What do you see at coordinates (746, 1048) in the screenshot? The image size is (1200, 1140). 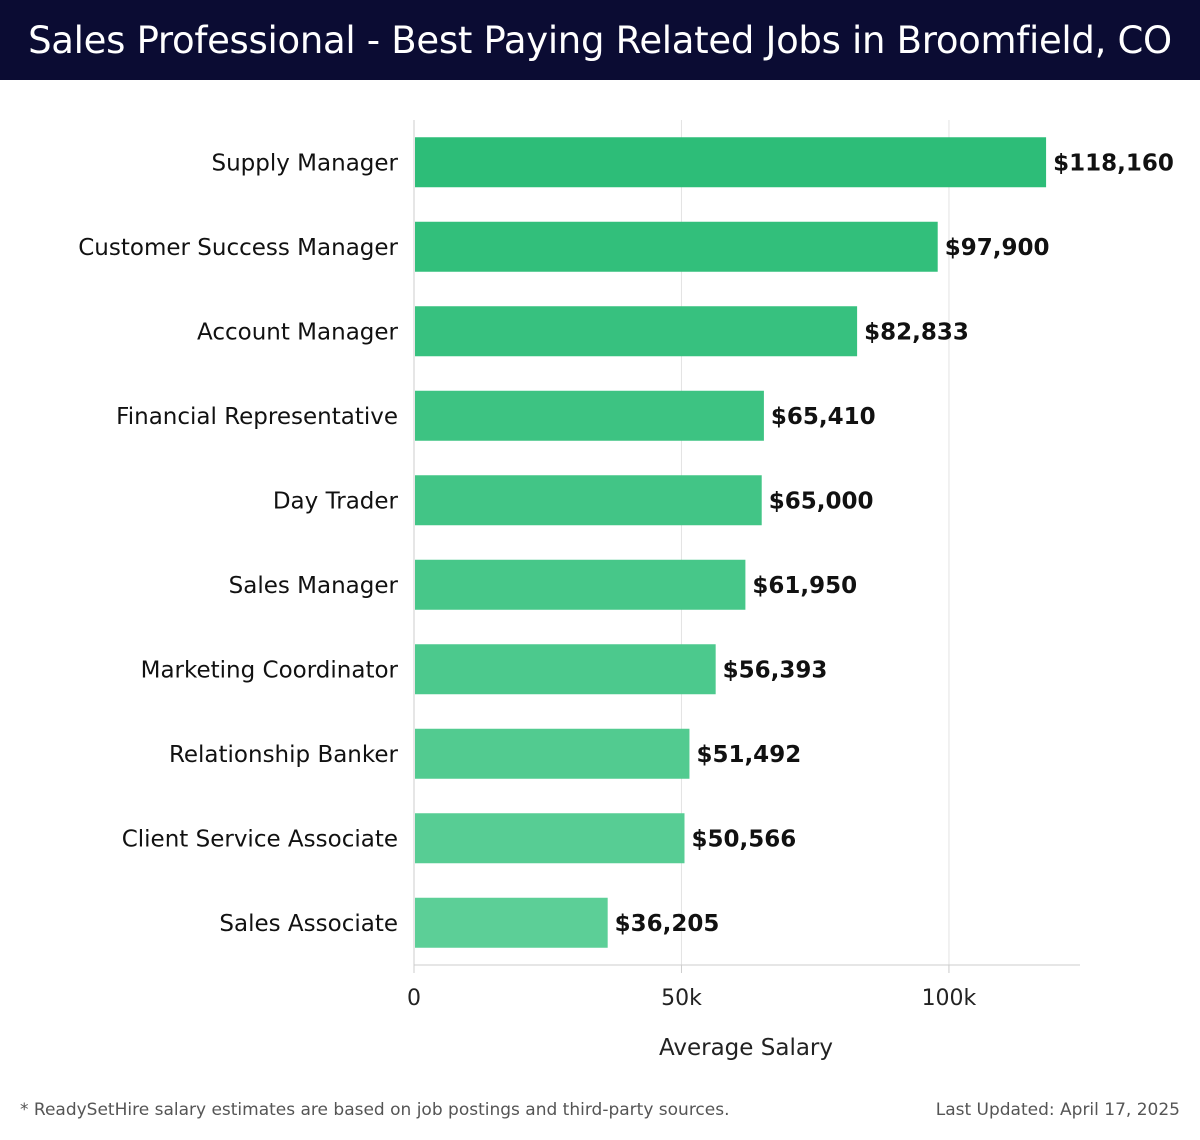 I see `x-axis-label: Average Salary` at bounding box center [746, 1048].